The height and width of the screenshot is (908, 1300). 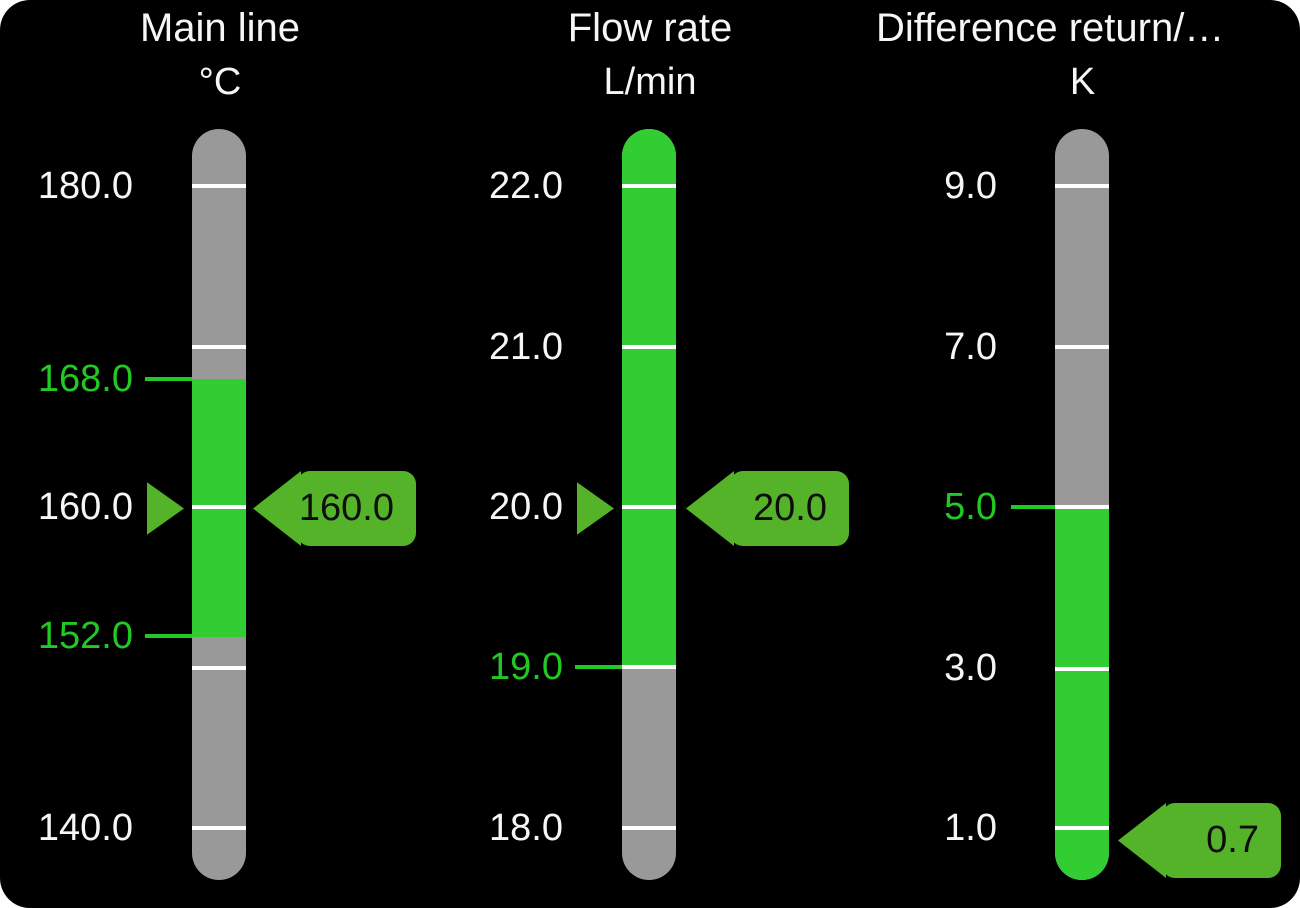 What do you see at coordinates (1082, 82) in the screenshot?
I see `gauge-unit: K` at bounding box center [1082, 82].